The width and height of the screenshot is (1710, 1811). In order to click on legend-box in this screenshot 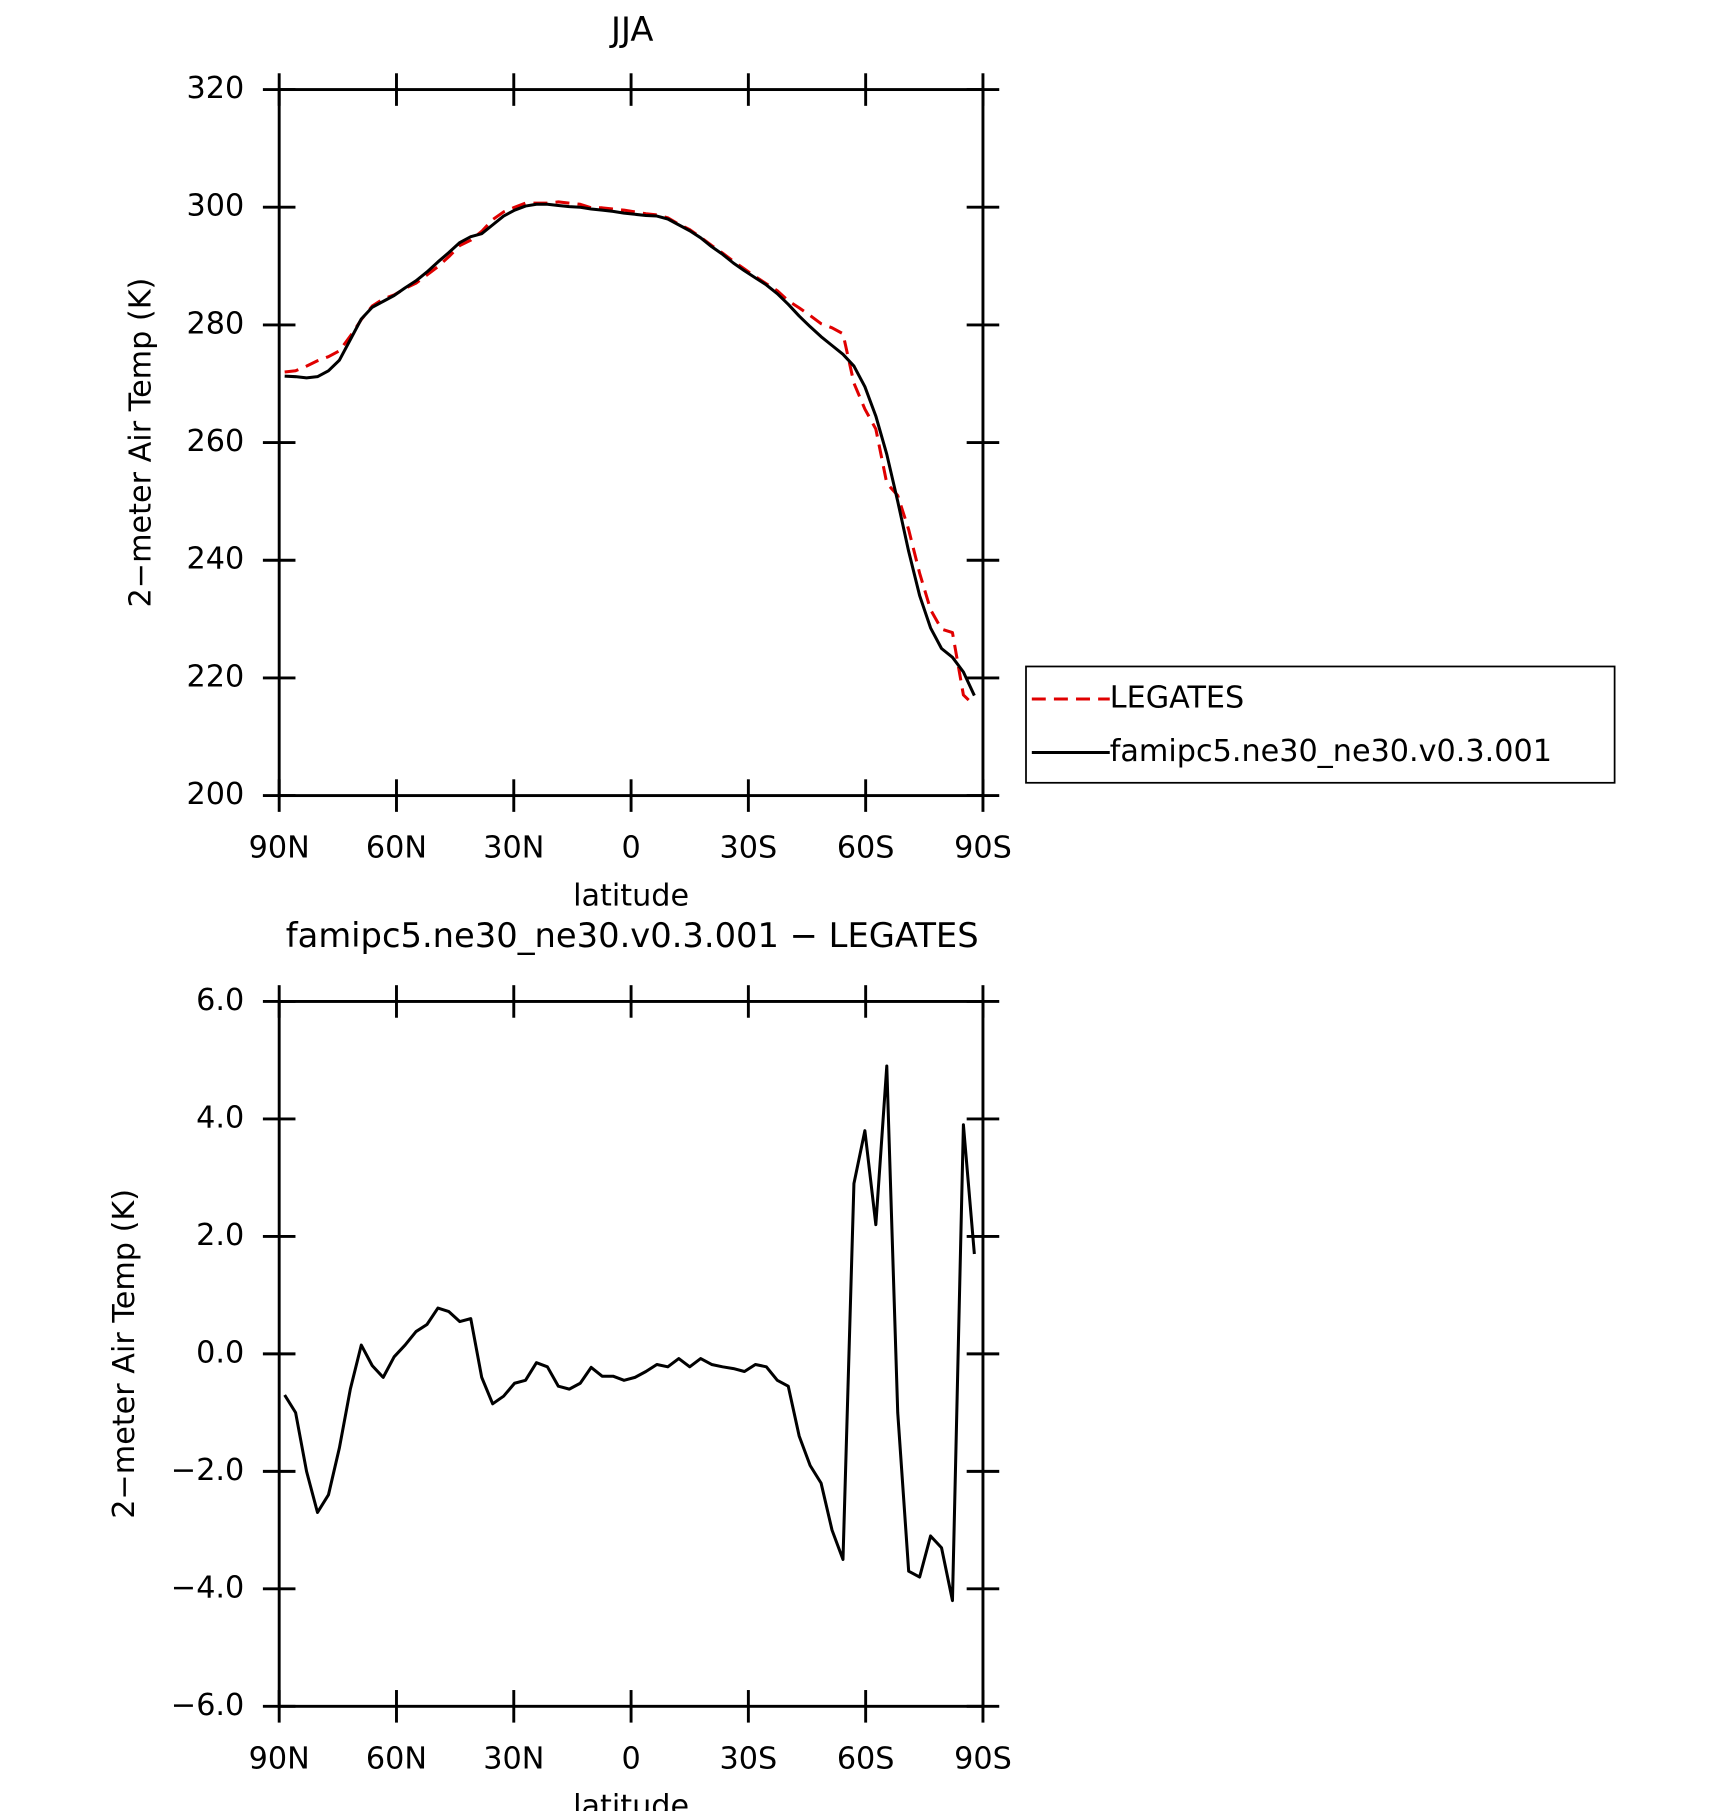, I will do `click(1320, 724)`.